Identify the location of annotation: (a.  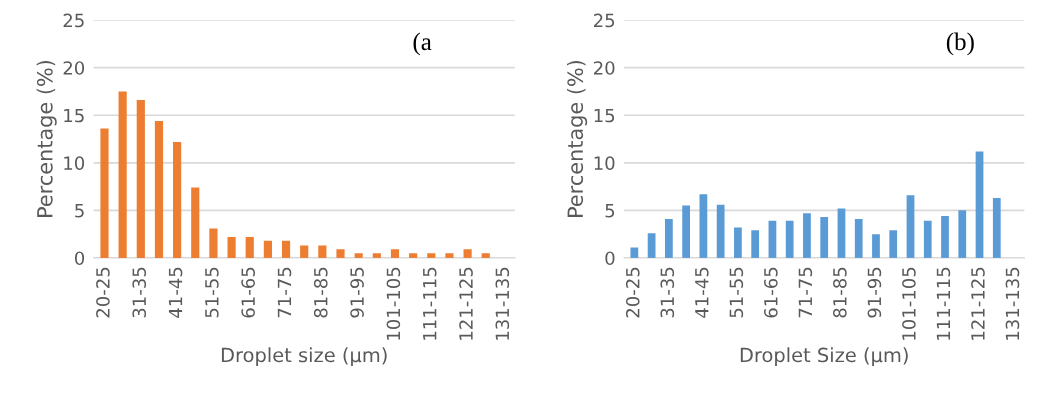
(422, 44).